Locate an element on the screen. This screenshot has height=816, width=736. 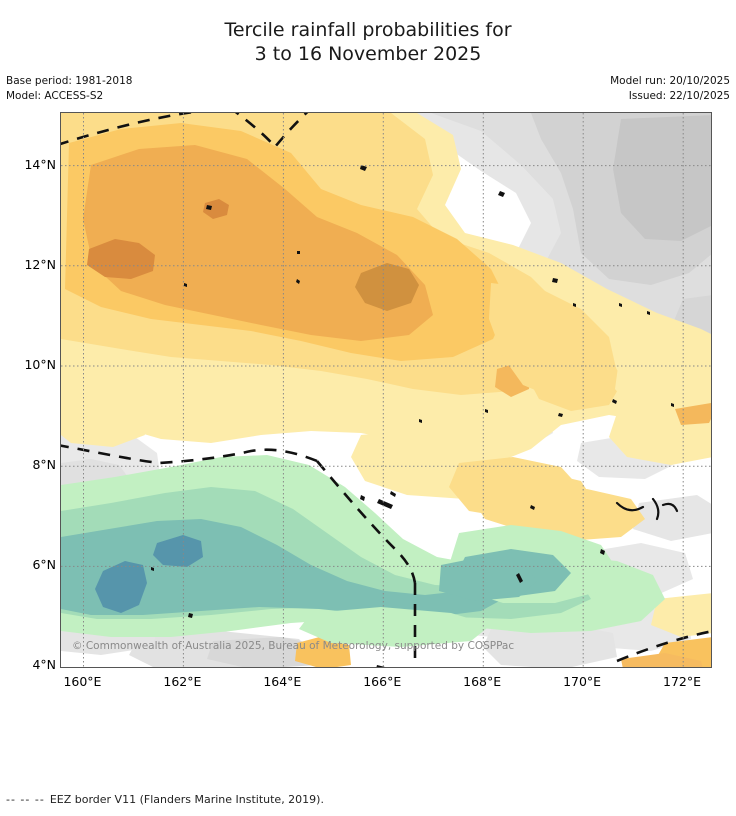
lon-tick-label: 172°E is located at coordinates (682, 681).